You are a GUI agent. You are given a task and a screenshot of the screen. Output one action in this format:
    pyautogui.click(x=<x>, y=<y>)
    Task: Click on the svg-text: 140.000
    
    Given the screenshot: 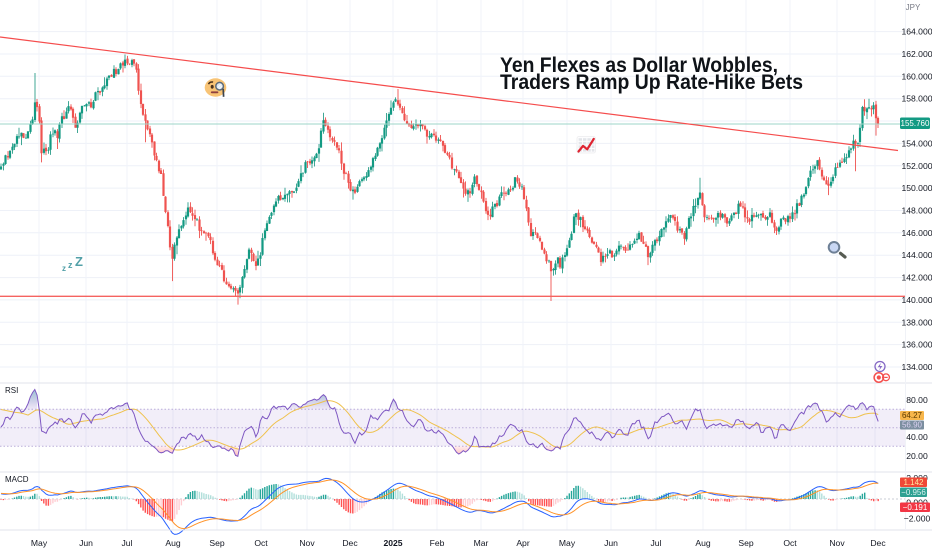 What is the action you would take?
    pyautogui.click(x=916, y=300)
    